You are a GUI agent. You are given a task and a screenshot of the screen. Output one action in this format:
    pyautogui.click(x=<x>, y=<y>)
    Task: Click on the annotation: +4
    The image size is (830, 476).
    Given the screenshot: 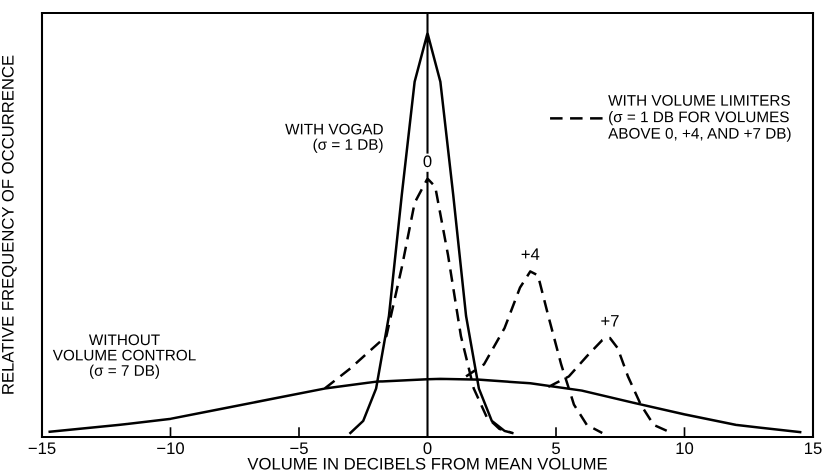 What is the action you would take?
    pyautogui.click(x=531, y=254)
    